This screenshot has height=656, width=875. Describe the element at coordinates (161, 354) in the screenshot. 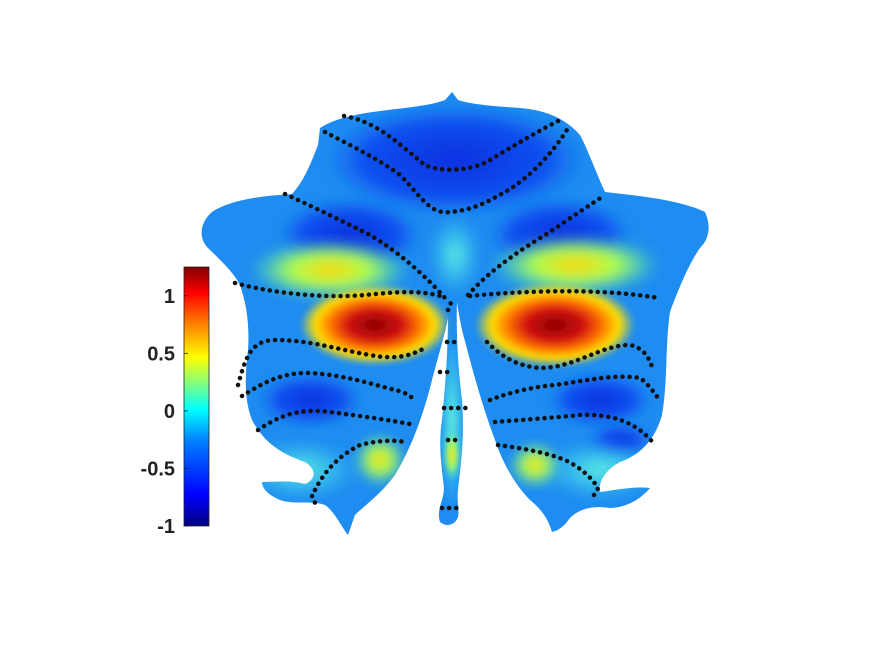

I see `colorbar-tick-label: 0.5` at that location.